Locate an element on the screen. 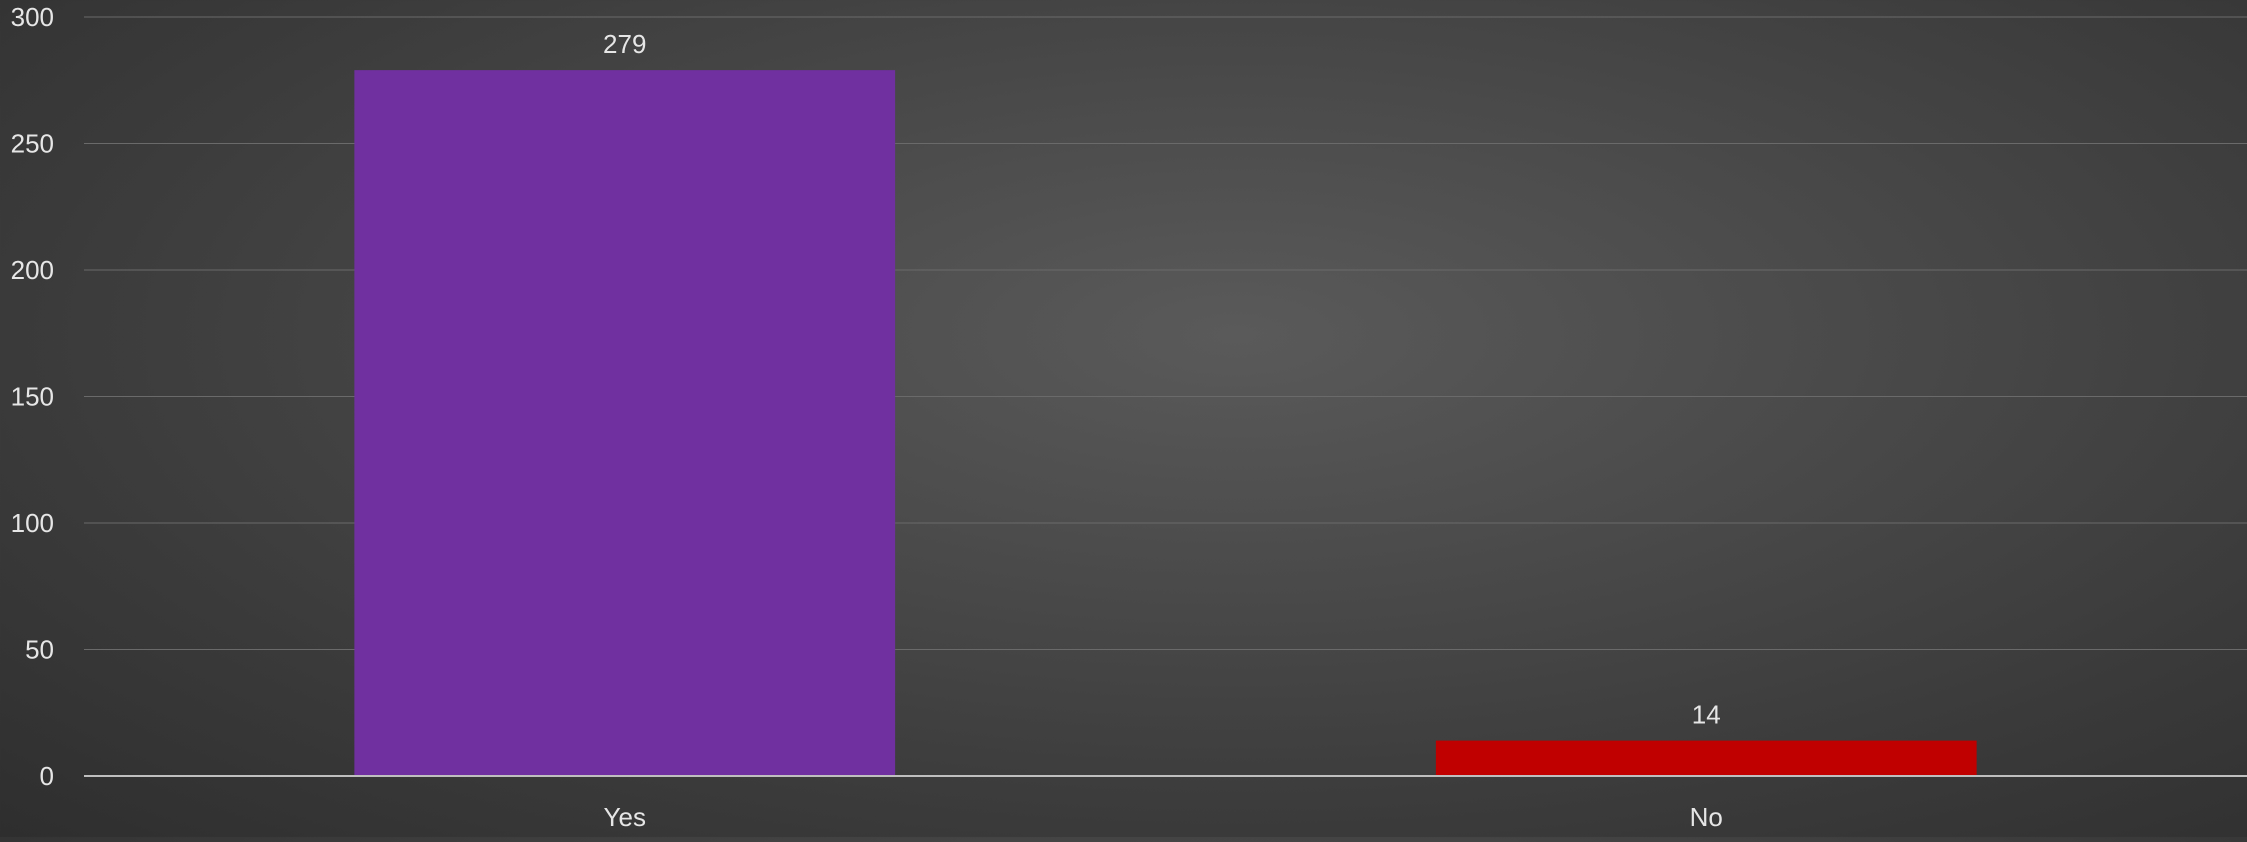 Image resolution: width=2247 pixels, height=842 pixels. y-tick-label: 100 is located at coordinates (32, 523).